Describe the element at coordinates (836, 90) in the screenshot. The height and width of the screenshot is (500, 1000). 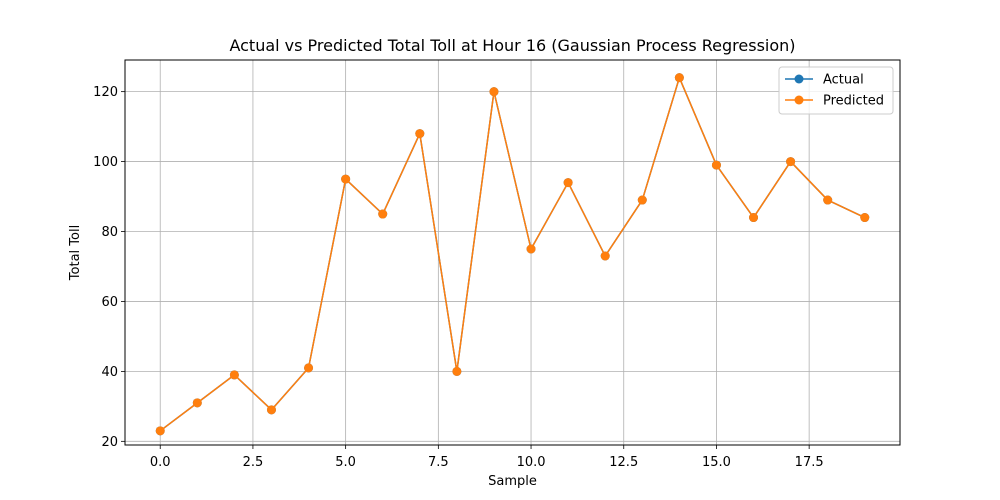
I see `legend: Actual Predicted` at that location.